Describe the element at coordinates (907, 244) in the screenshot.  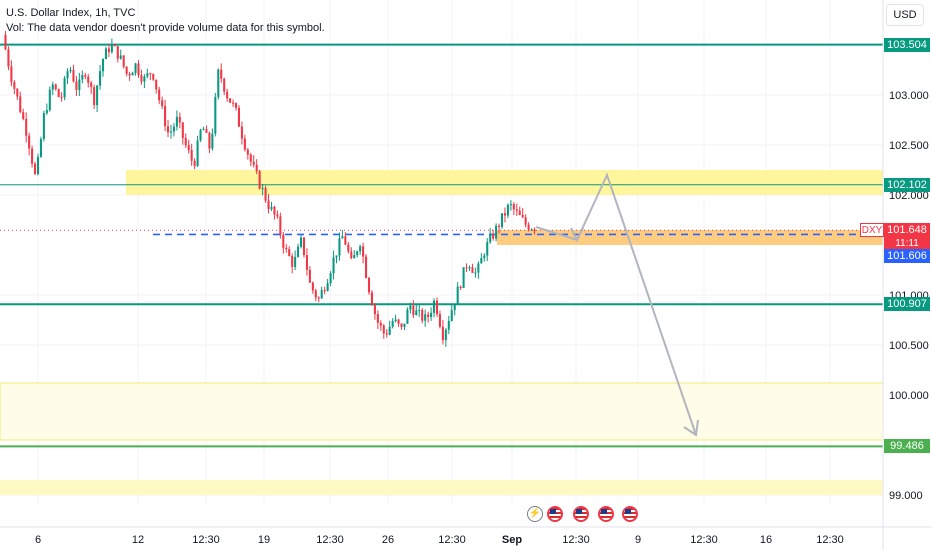
I see `countdown-label: 11:11` at that location.